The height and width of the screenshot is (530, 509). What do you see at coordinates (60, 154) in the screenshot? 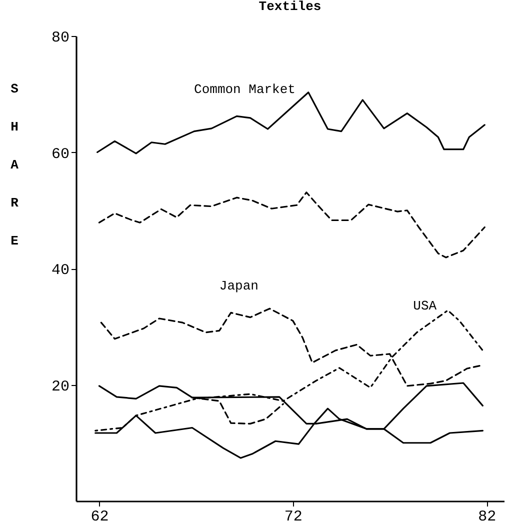
I see `y-tick-label: 60` at bounding box center [60, 154].